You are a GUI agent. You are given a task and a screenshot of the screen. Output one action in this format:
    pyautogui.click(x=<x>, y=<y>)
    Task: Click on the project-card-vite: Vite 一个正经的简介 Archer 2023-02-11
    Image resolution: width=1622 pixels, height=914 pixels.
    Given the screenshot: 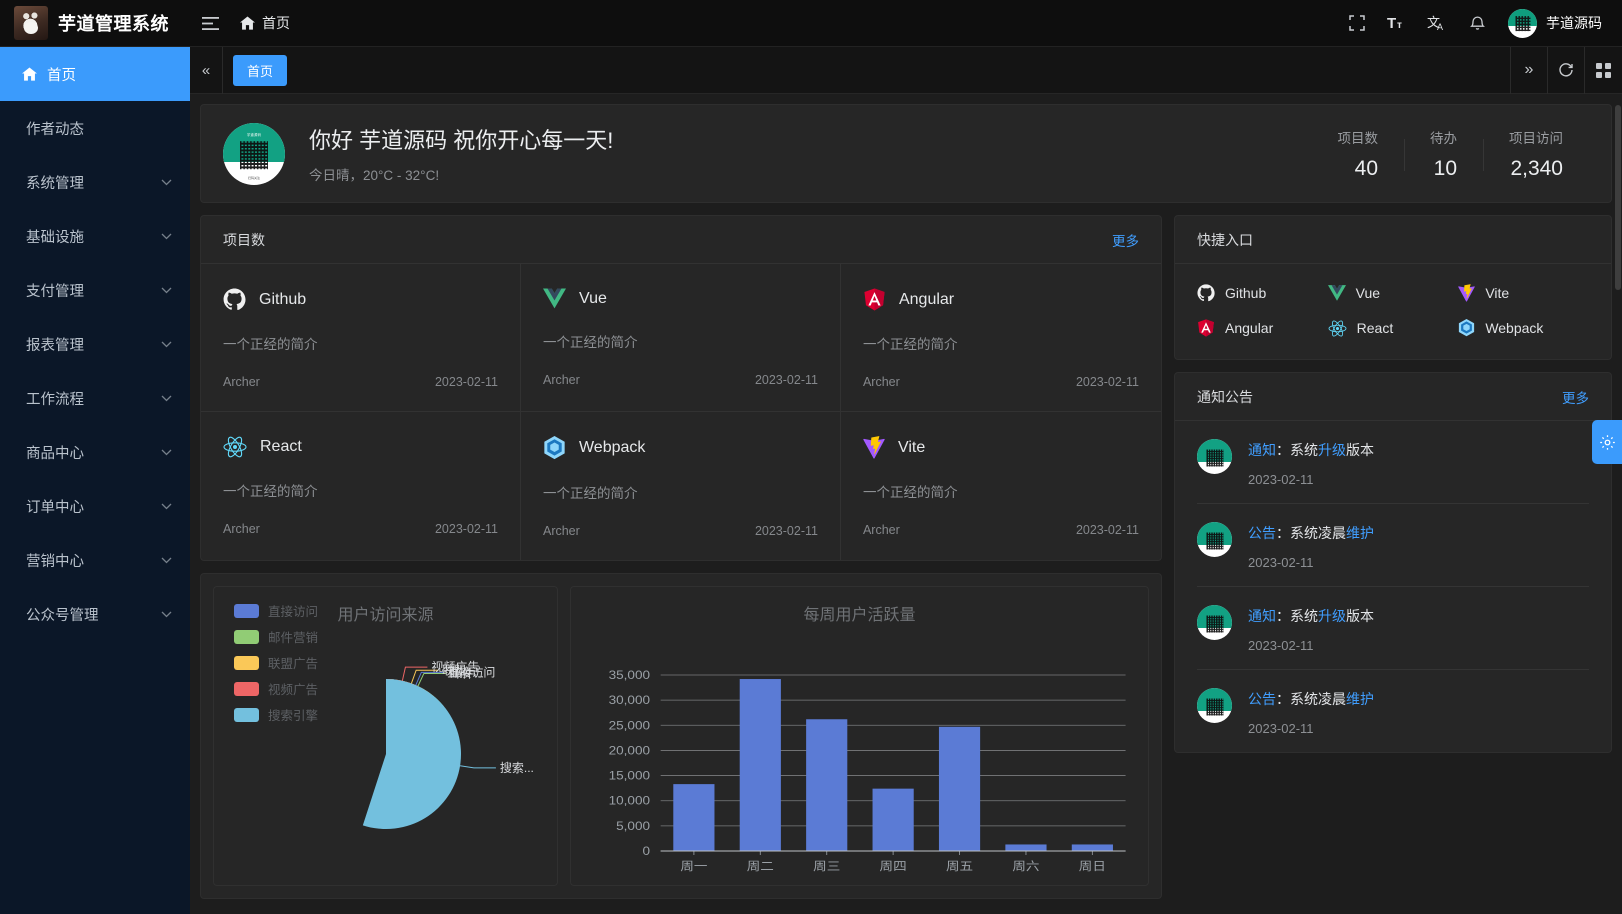 What is the action you would take?
    pyautogui.click(x=1001, y=486)
    